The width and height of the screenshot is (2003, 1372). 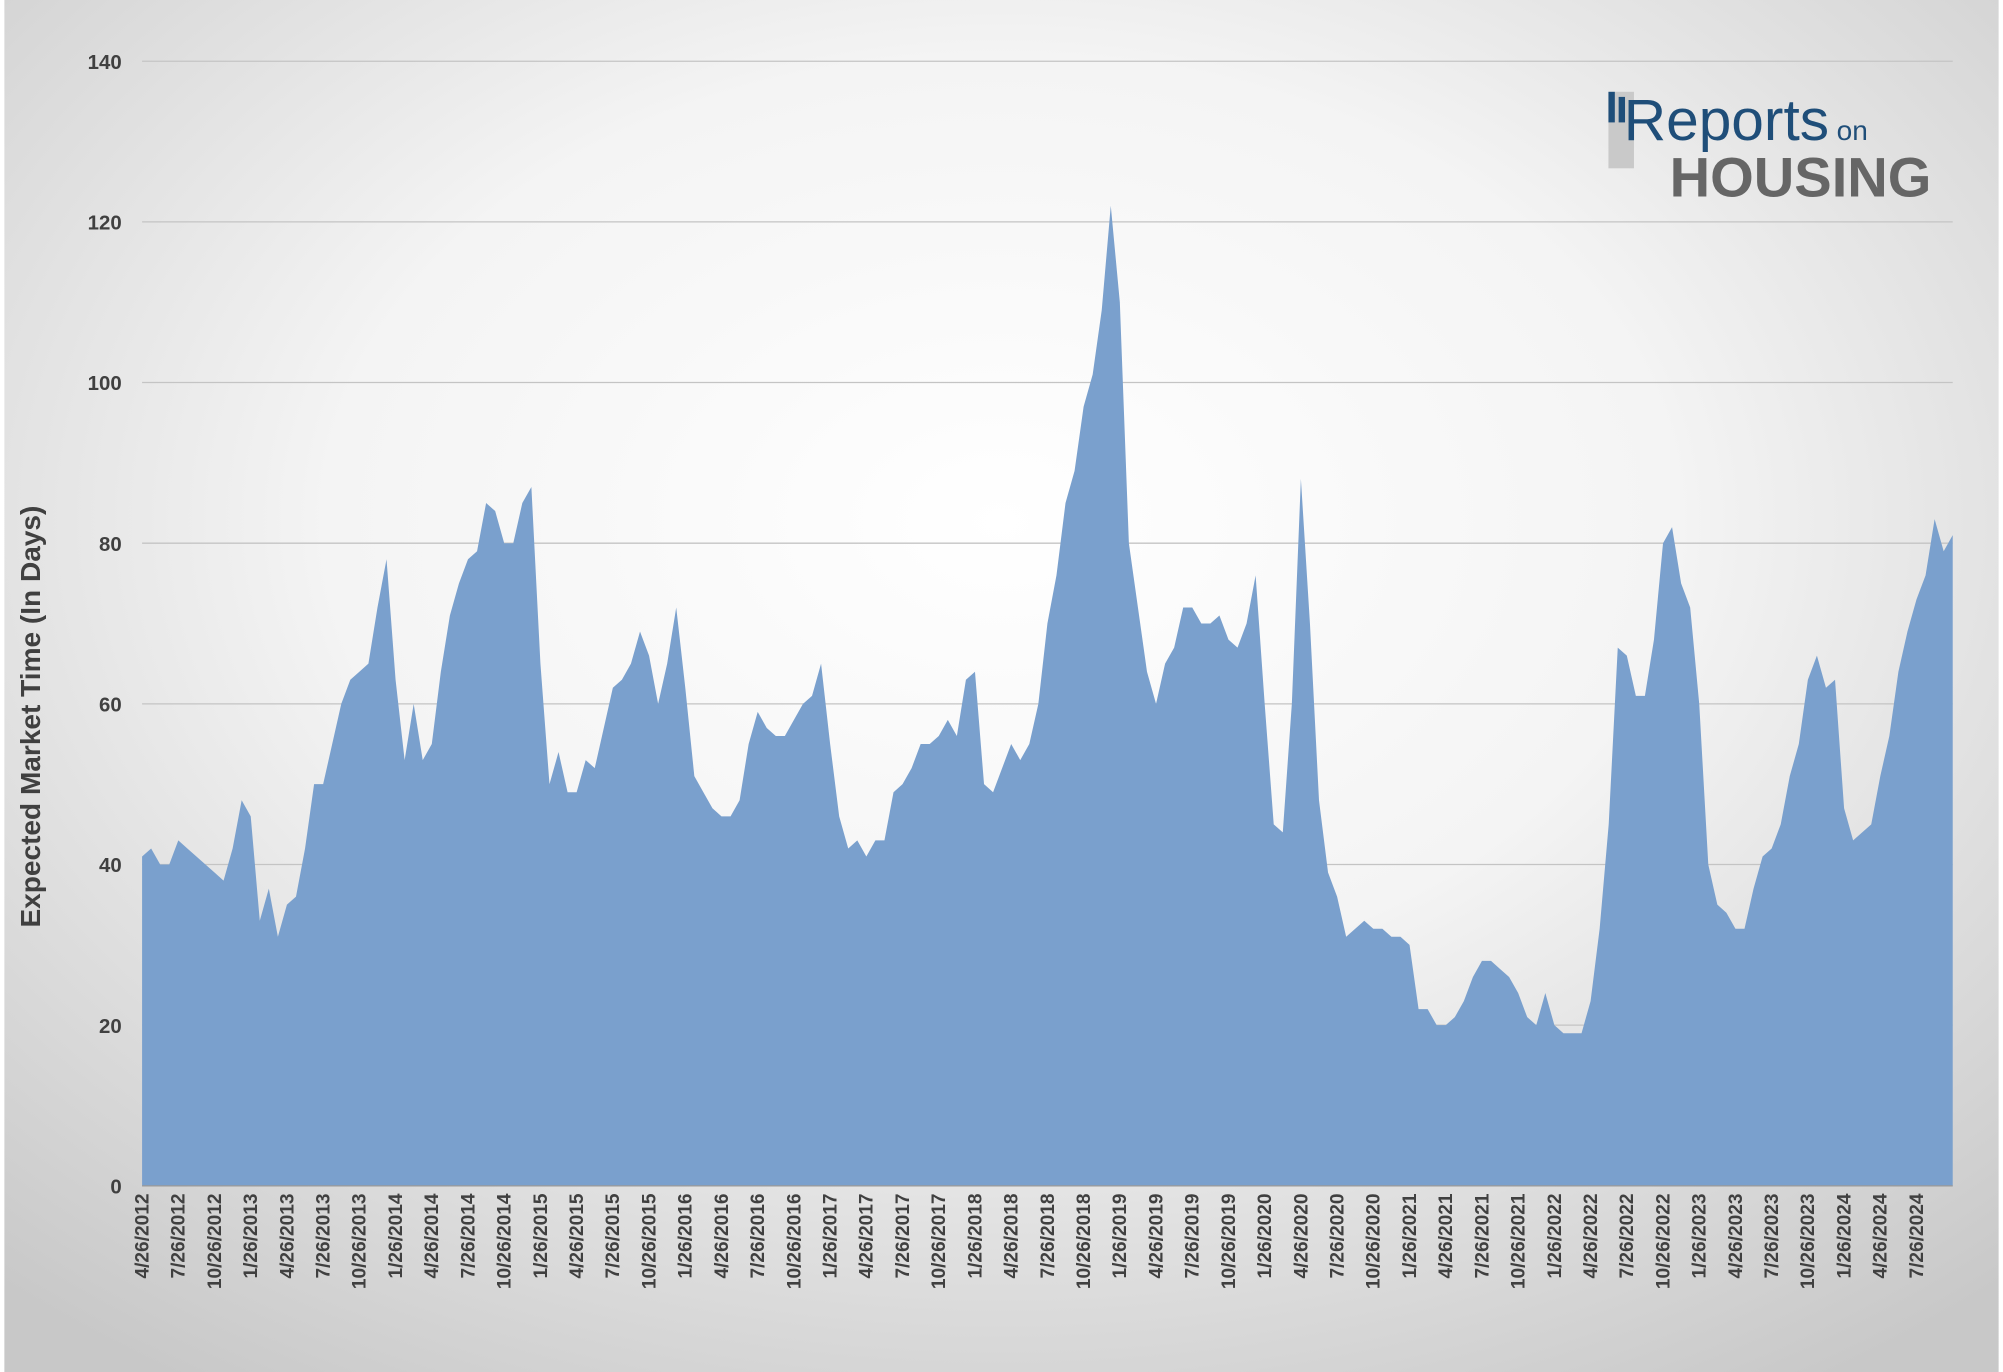 What do you see at coordinates (1736, 1235) in the screenshot?
I see `x-tick-label: 4/26/2023` at bounding box center [1736, 1235].